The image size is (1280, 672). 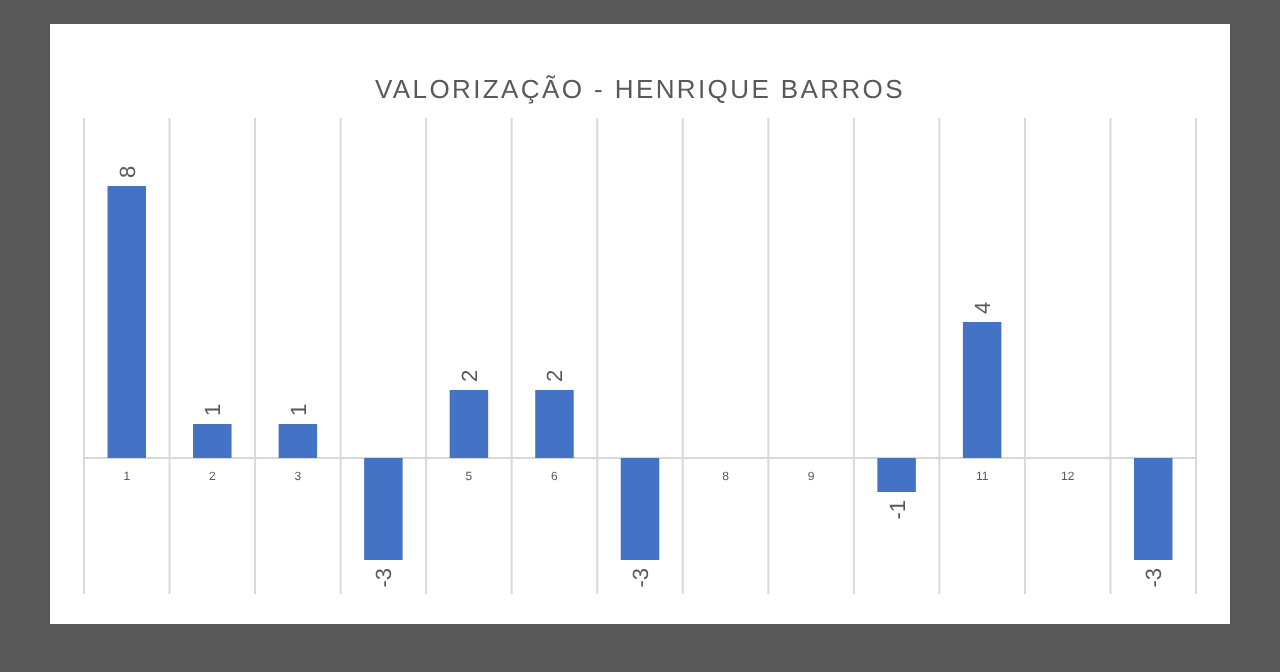 What do you see at coordinates (640, 89) in the screenshot?
I see `chart-title: VALORIZAÇÃO - HENRIQUE BARROS` at bounding box center [640, 89].